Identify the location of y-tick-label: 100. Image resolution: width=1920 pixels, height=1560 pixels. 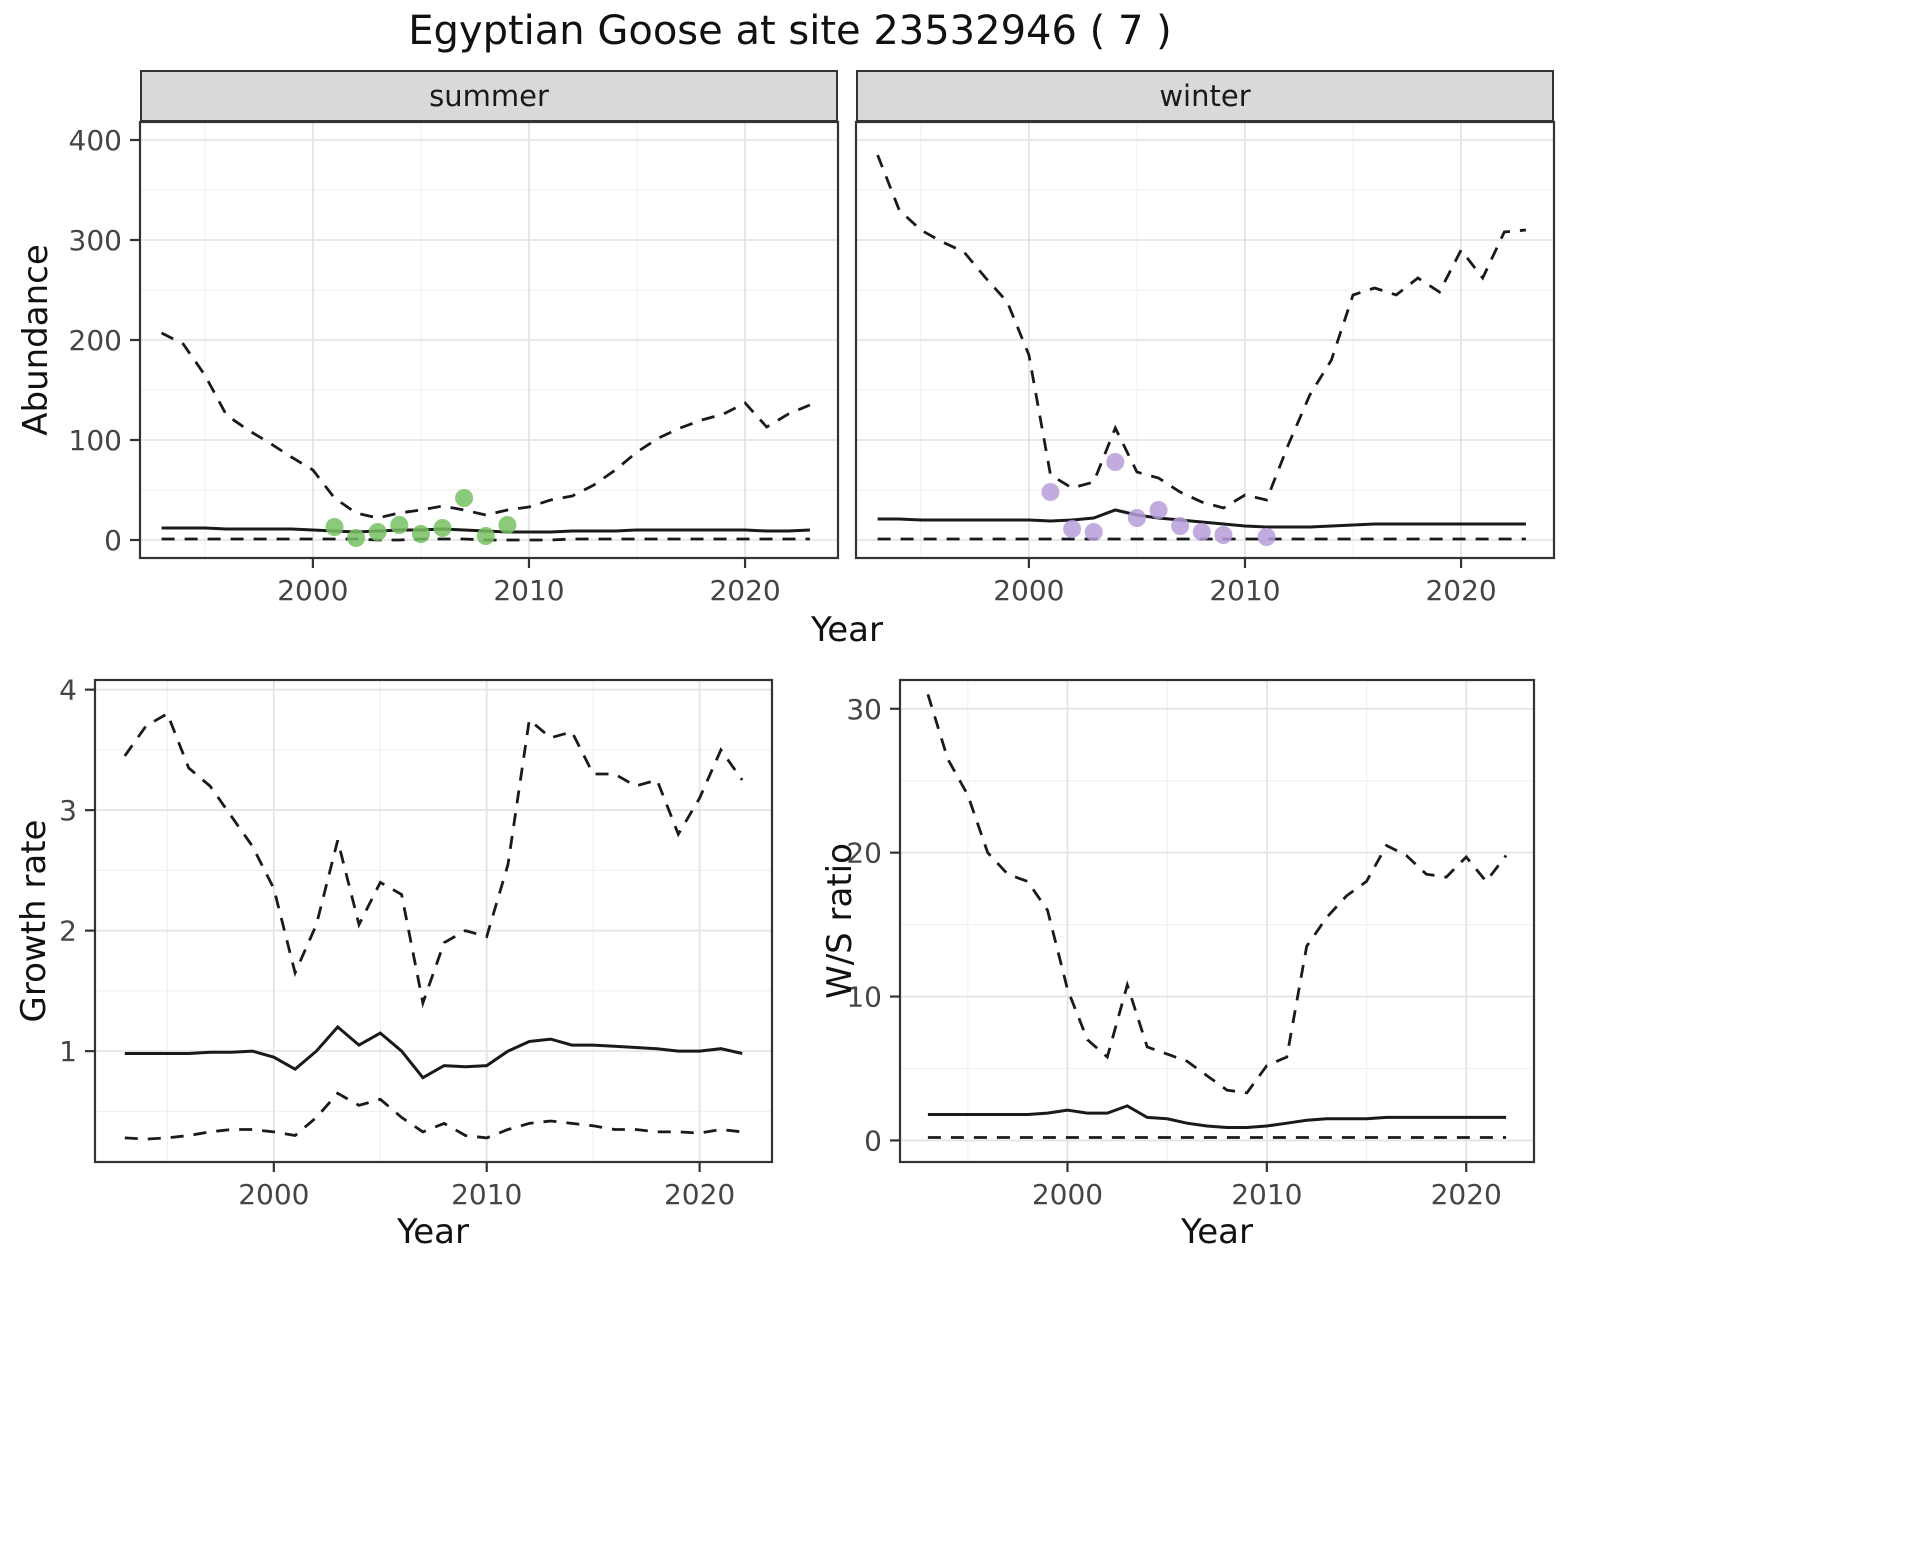
(95, 440).